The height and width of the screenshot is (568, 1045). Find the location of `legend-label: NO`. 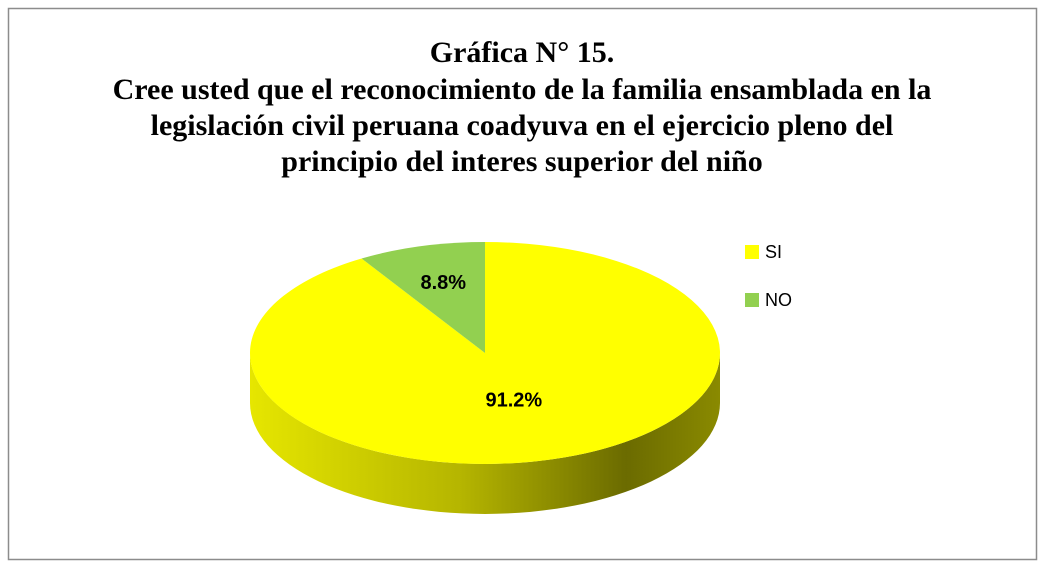

legend-label: NO is located at coordinates (778, 300).